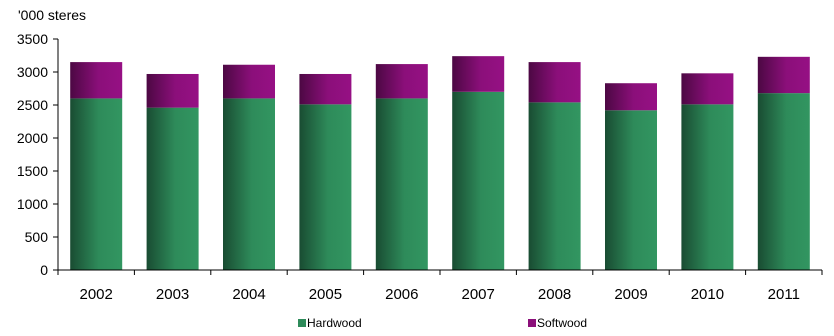 The height and width of the screenshot is (336, 834). Describe the element at coordinates (478, 180) in the screenshot. I see `bar-hardwood-2007` at that location.